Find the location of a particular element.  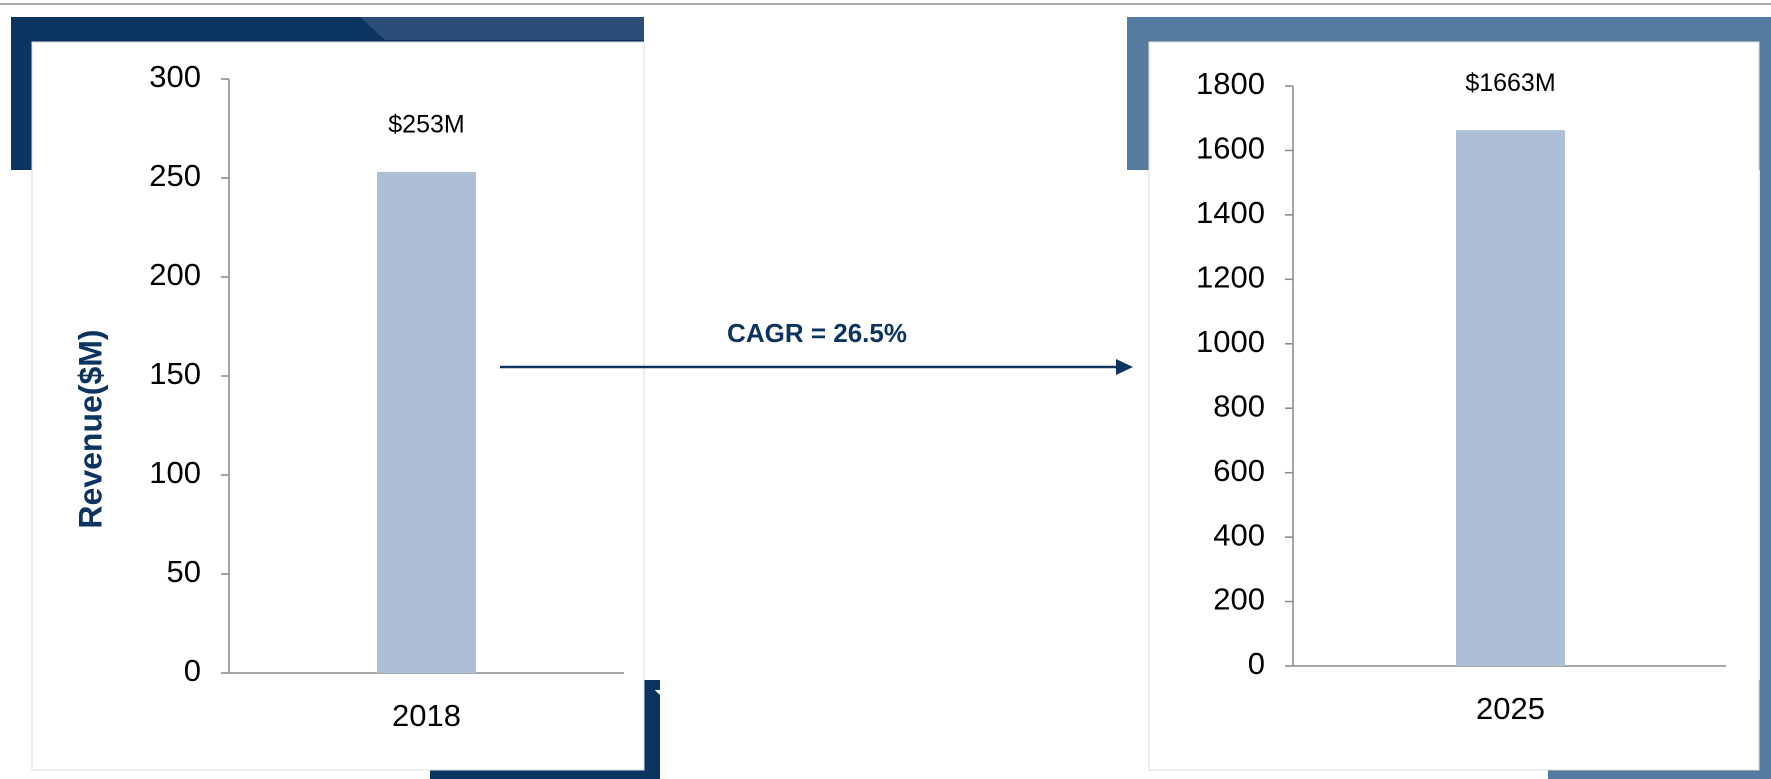

y-tick-label: 400 is located at coordinates (1239, 534).